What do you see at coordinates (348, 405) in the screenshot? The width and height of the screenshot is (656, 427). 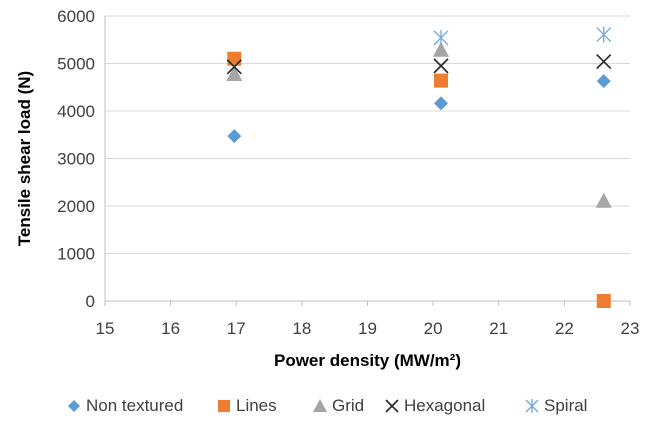 I see `legend-label: Grid` at bounding box center [348, 405].